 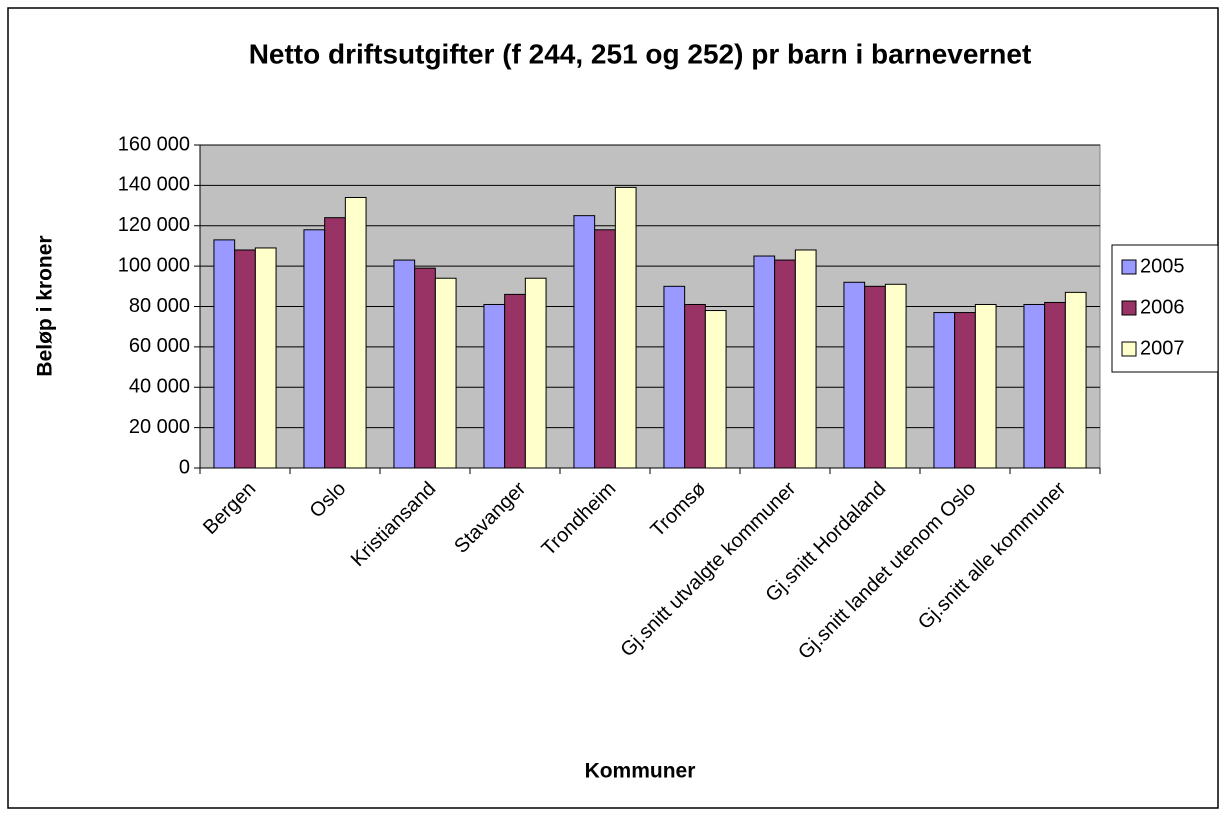 What do you see at coordinates (45, 305) in the screenshot?
I see `y-axis-title: Beløp i kroner` at bounding box center [45, 305].